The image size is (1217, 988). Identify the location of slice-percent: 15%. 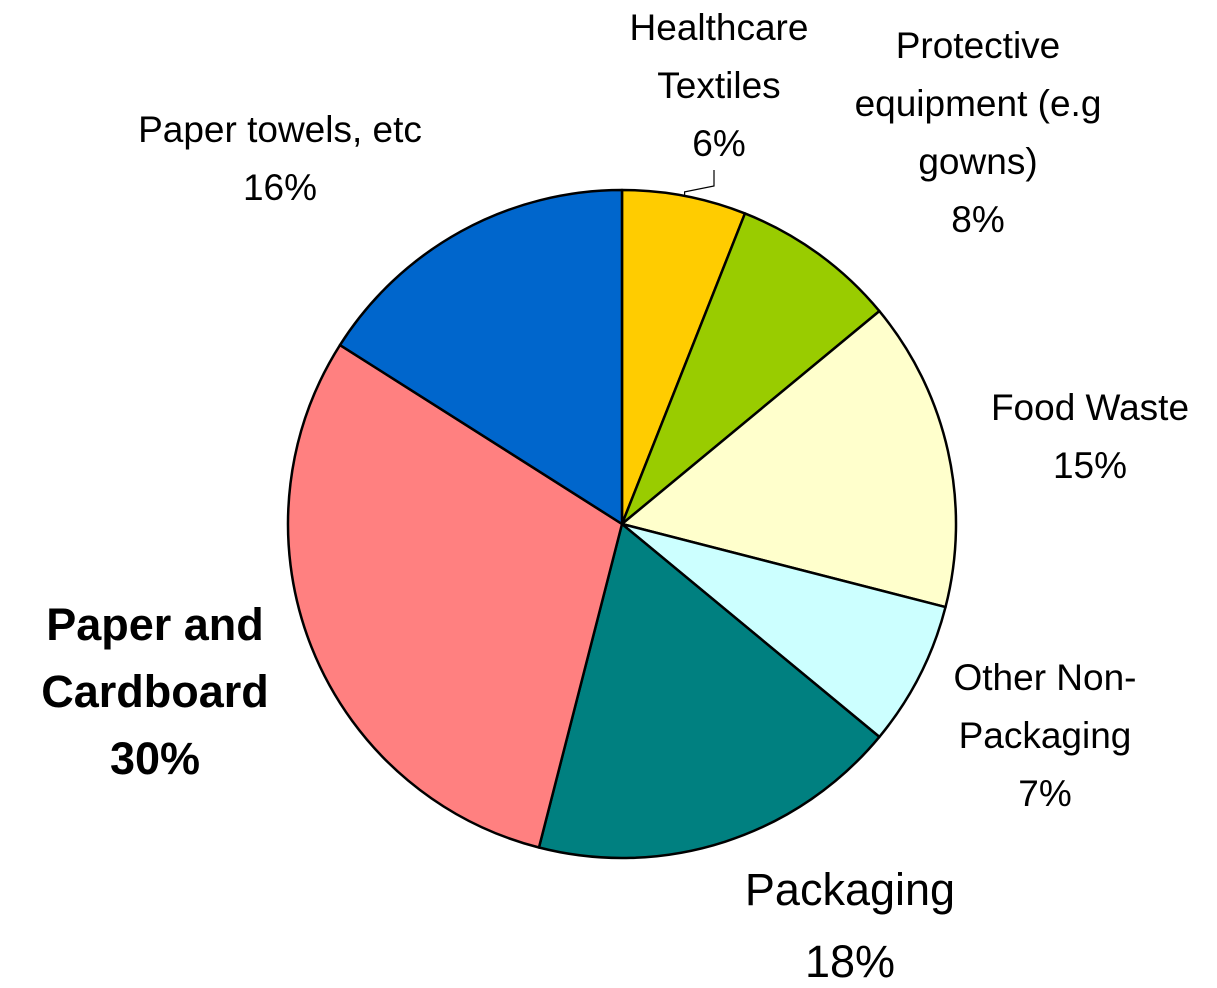
(1090, 465).